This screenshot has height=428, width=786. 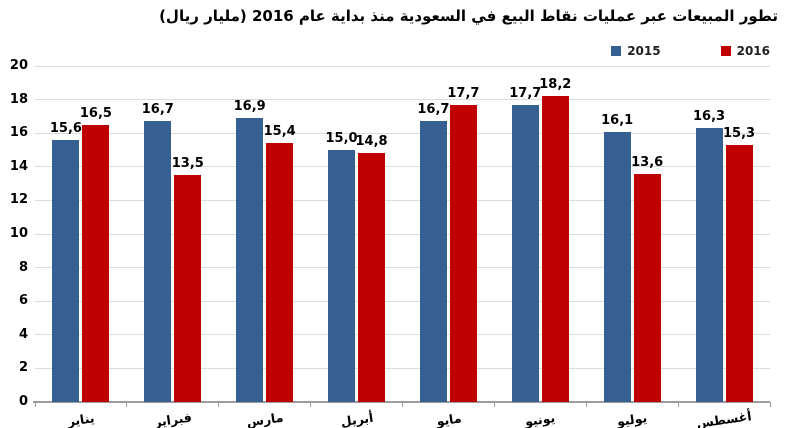 What do you see at coordinates (617, 120) in the screenshot?
I see `value-label-2015-6: 16,1` at bounding box center [617, 120].